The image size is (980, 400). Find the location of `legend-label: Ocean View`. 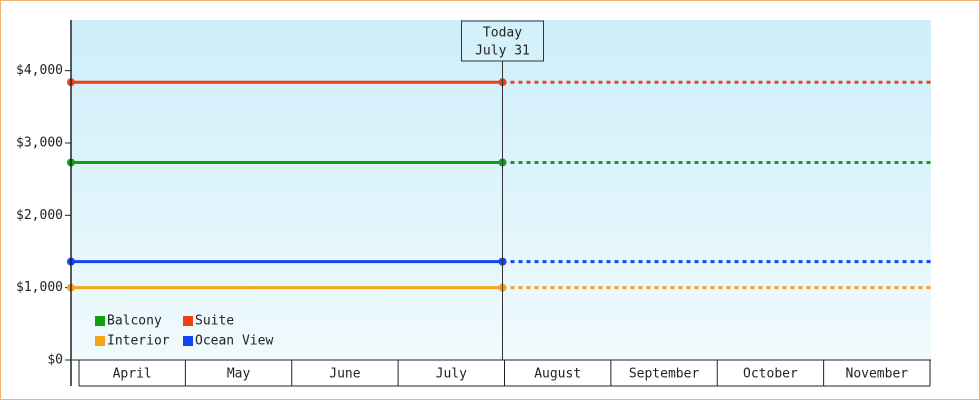

legend-label: Ocean View is located at coordinates (234, 341).